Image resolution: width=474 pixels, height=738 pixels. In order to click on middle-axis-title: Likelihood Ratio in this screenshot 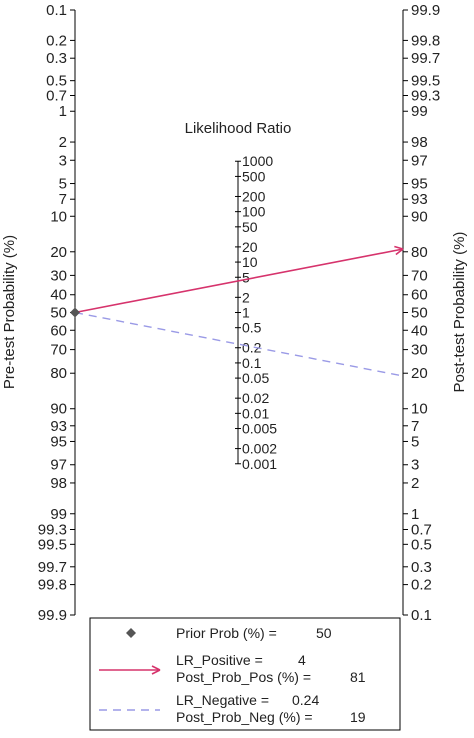, I will do `click(238, 128)`.